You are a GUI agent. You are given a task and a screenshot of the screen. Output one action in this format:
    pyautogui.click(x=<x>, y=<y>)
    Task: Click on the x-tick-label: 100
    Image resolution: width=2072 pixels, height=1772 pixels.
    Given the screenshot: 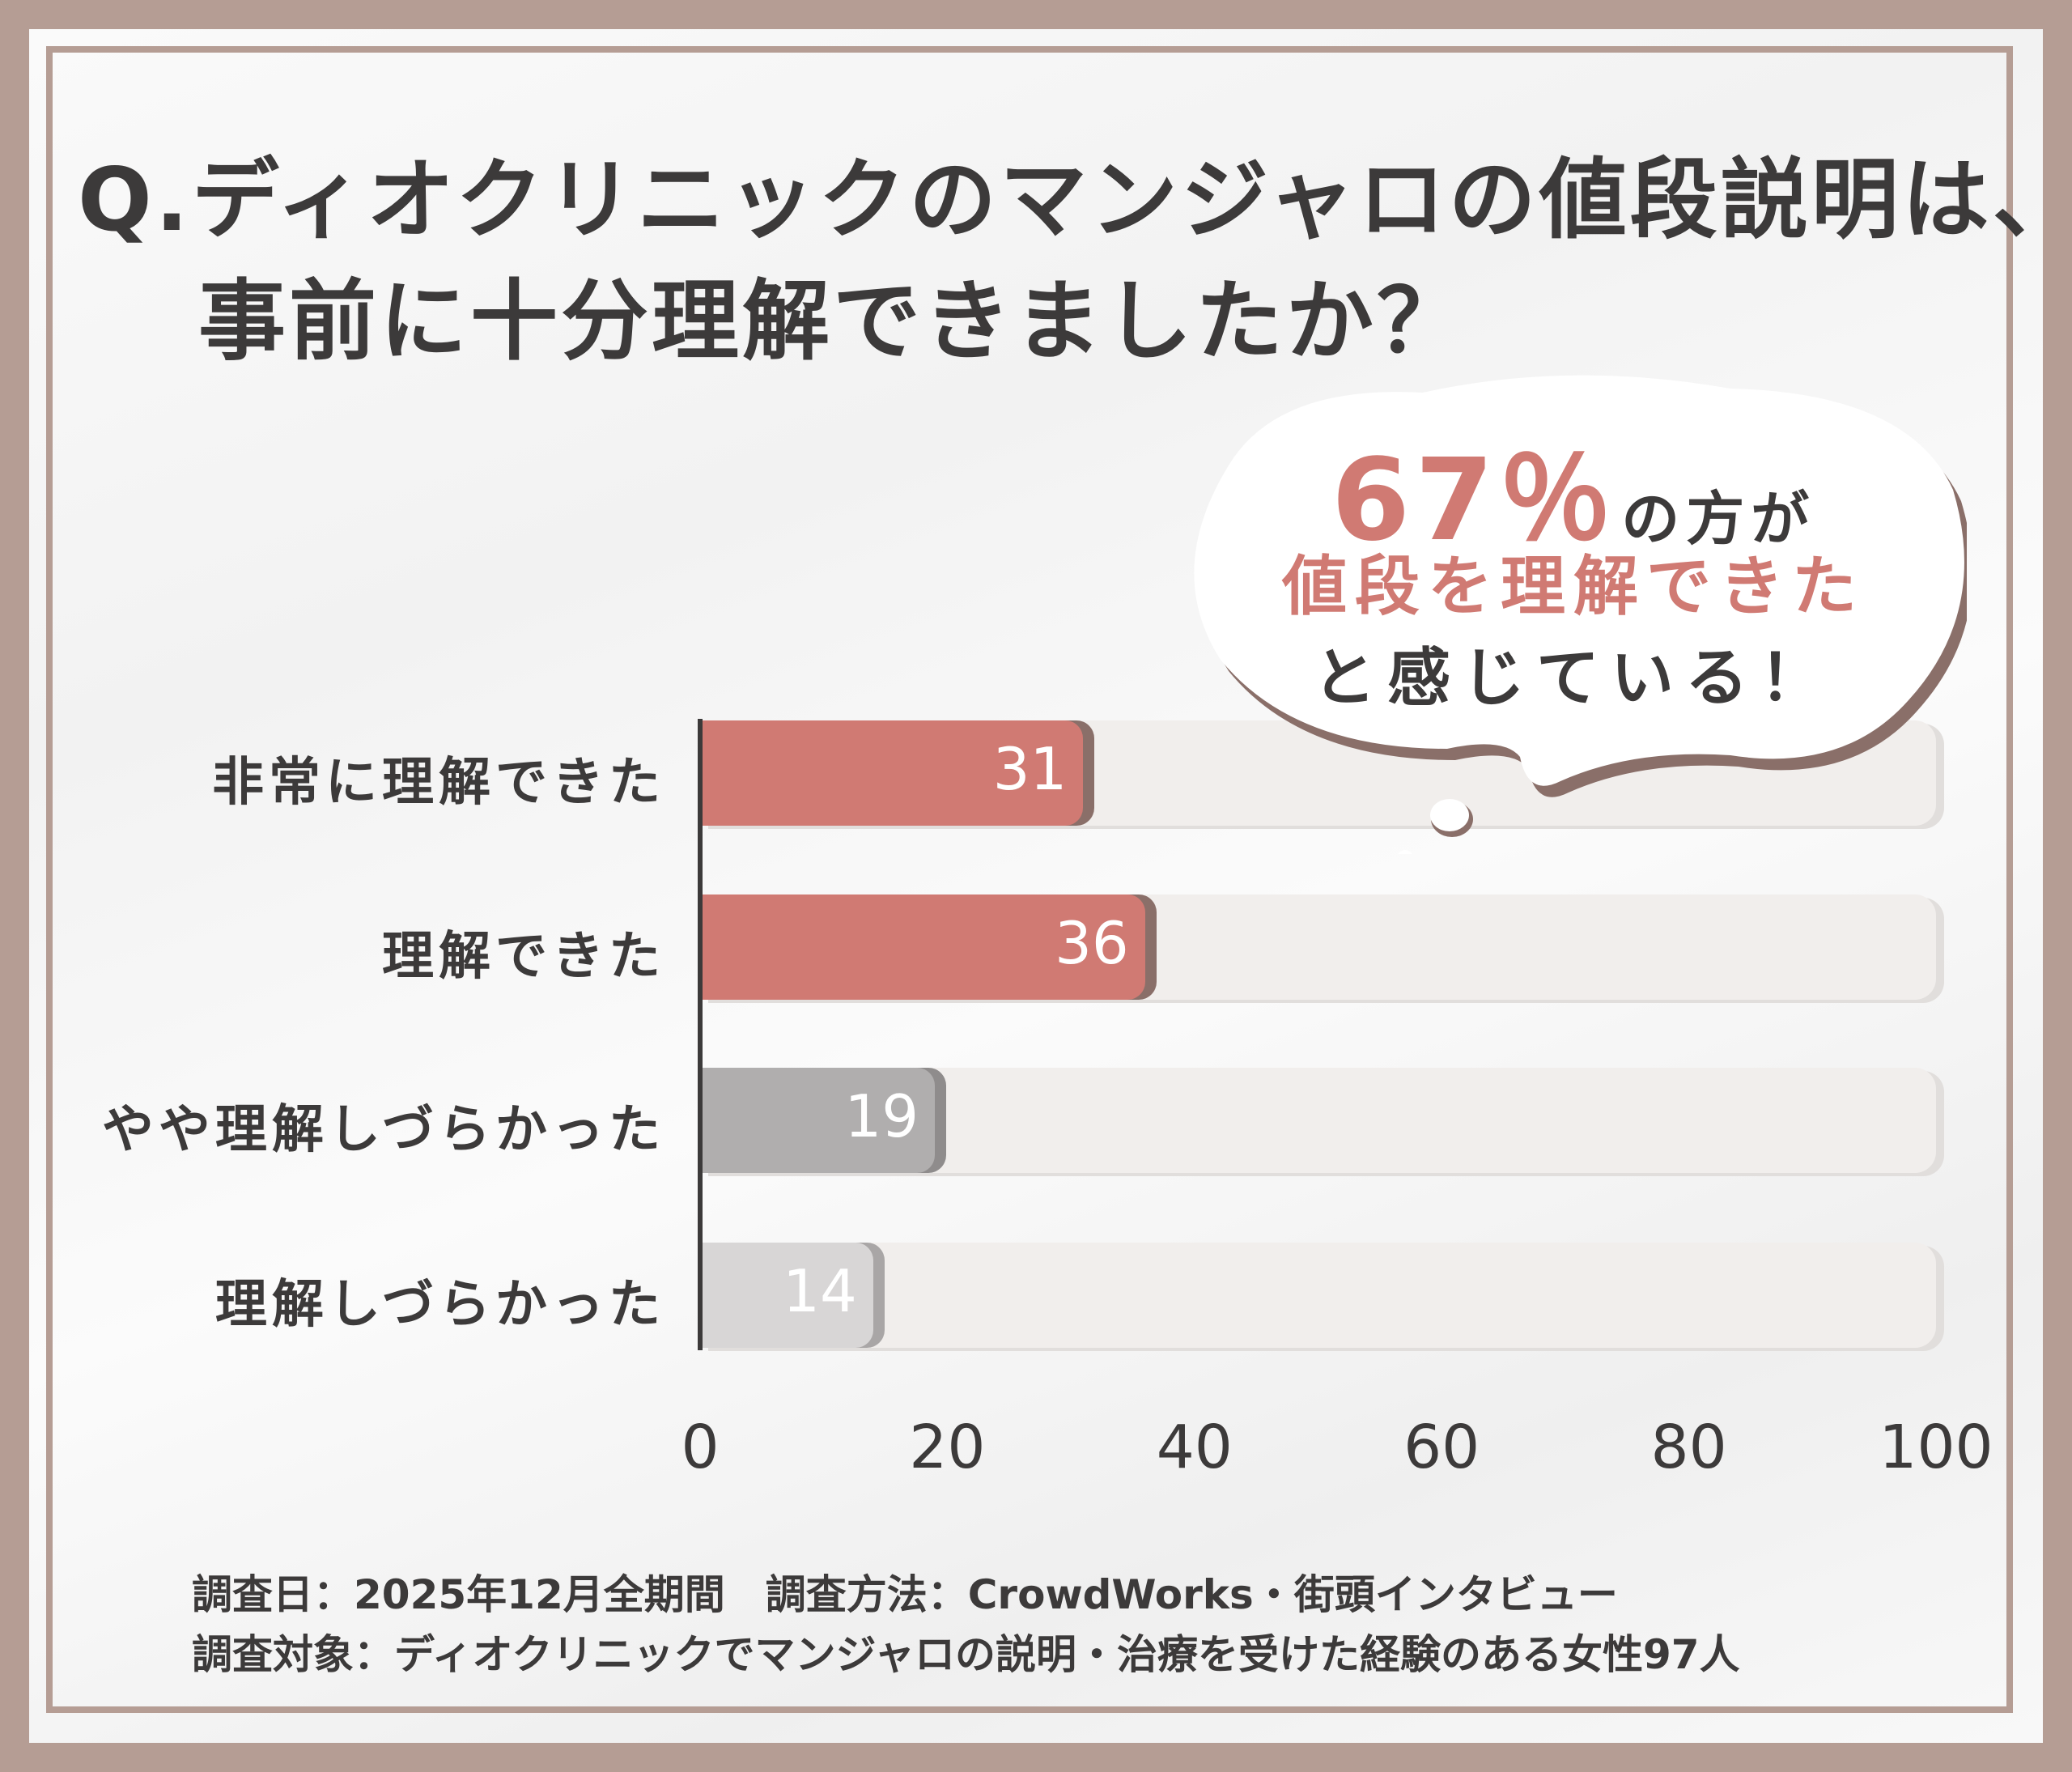 What is the action you would take?
    pyautogui.click(x=1936, y=1448)
    